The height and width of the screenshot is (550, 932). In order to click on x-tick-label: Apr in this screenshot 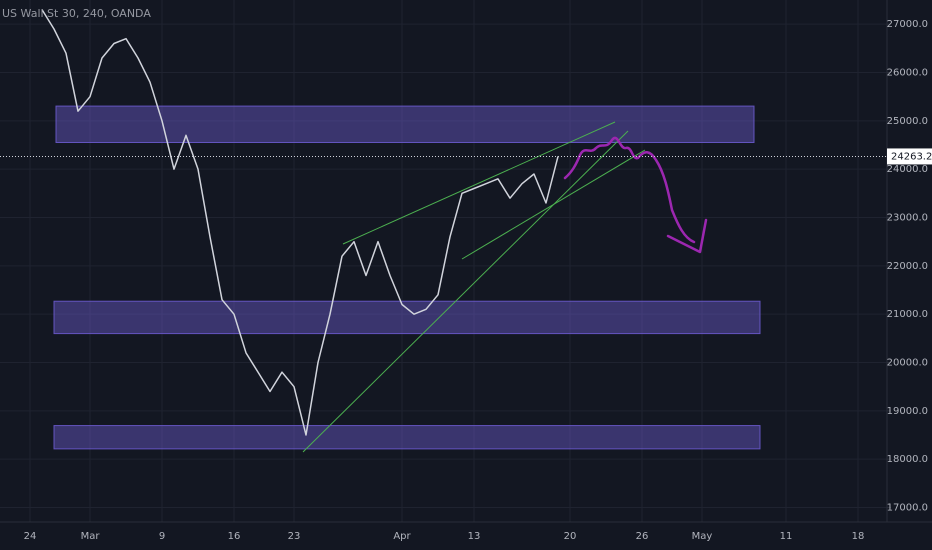, I will do `click(402, 536)`.